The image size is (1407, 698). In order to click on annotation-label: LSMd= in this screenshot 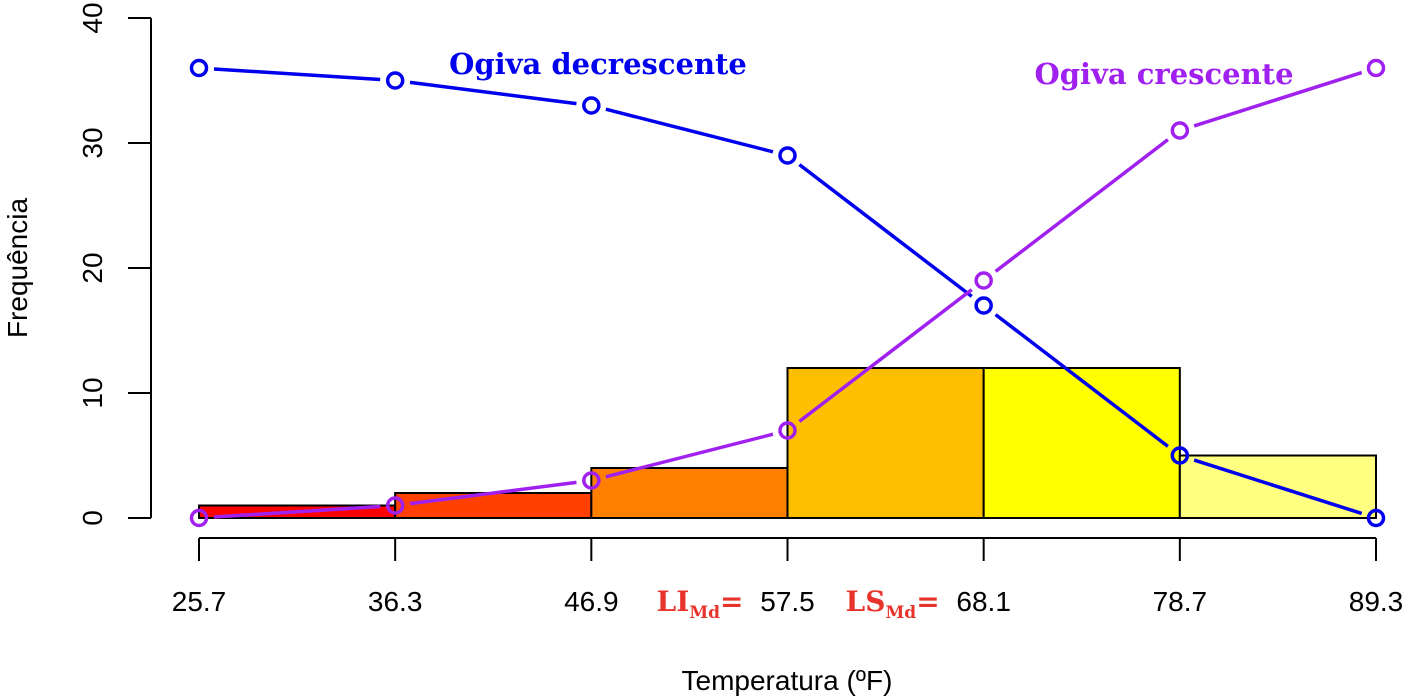, I will do `click(893, 604)`.